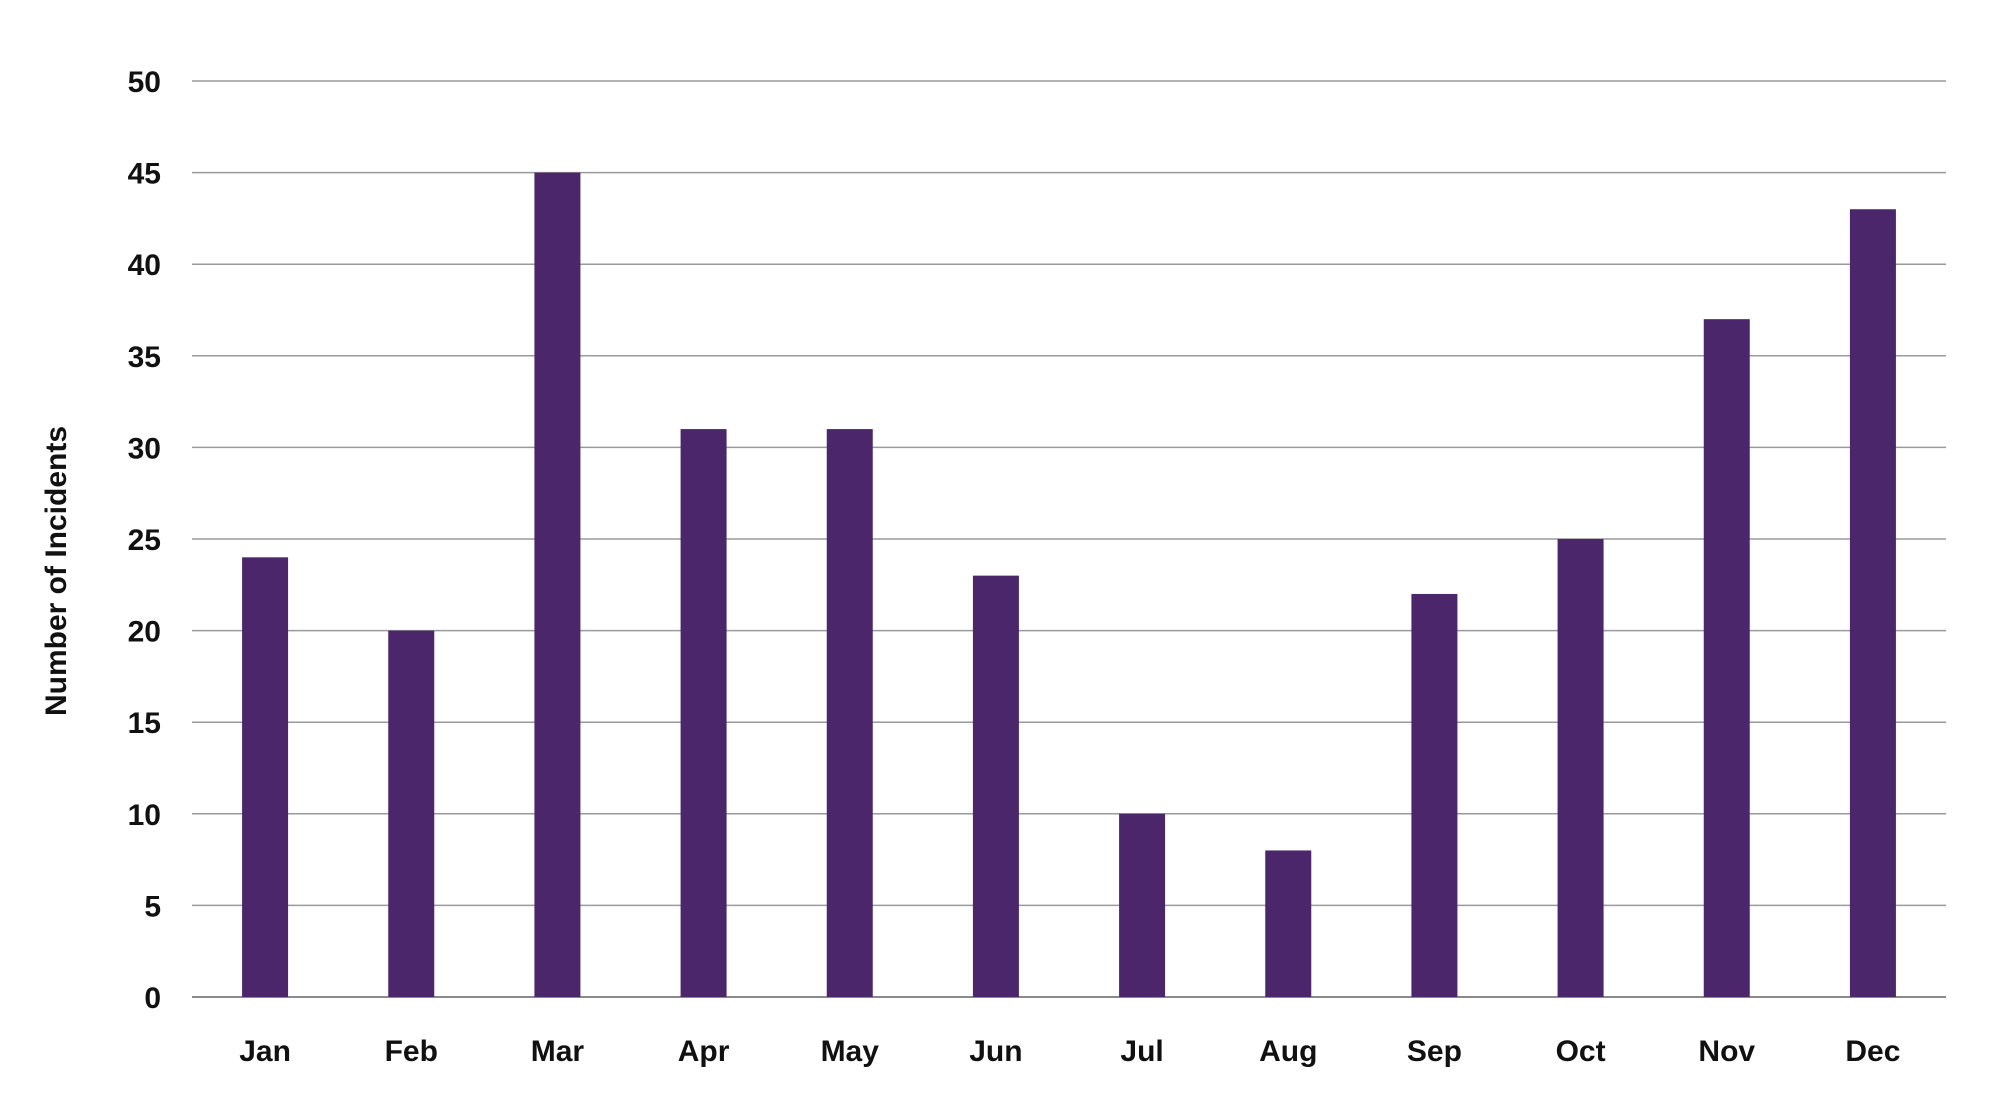 The width and height of the screenshot is (2000, 1104). I want to click on bar-jul, so click(1142, 905).